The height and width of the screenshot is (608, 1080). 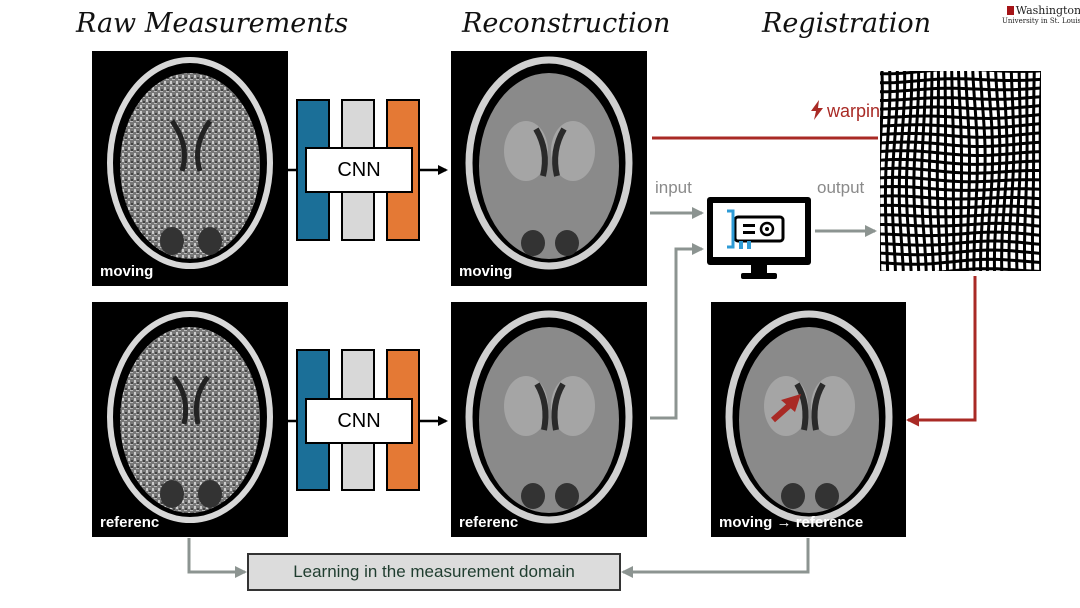 I want to click on skull-outline, so click(x=190, y=163).